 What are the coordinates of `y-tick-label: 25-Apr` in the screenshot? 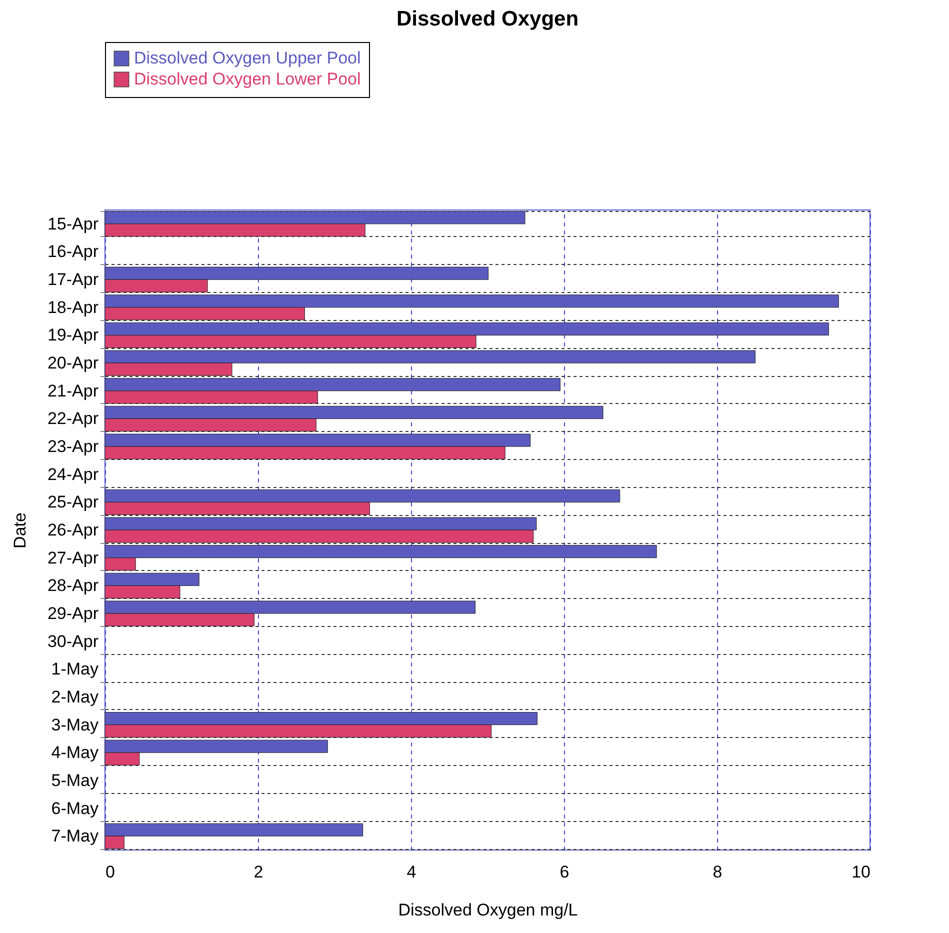 It's located at (73, 502).